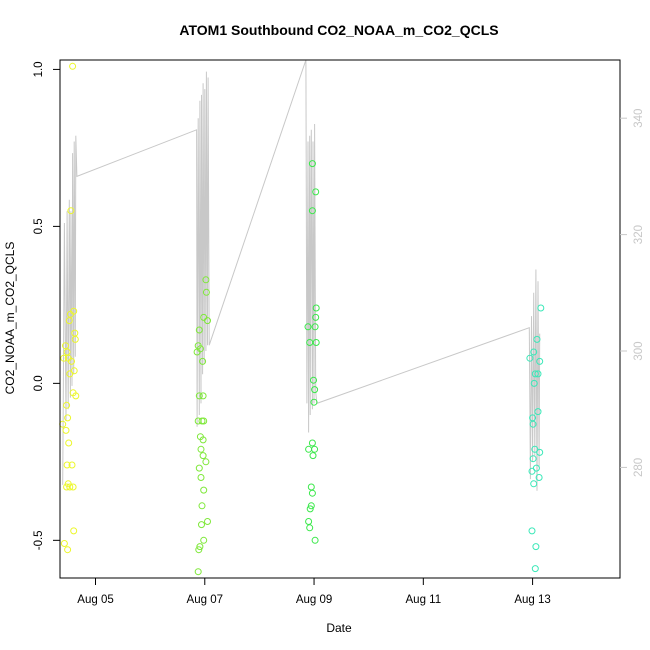 The height and width of the screenshot is (650, 650). I want to click on x-tick-label: Aug 11, so click(424, 600).